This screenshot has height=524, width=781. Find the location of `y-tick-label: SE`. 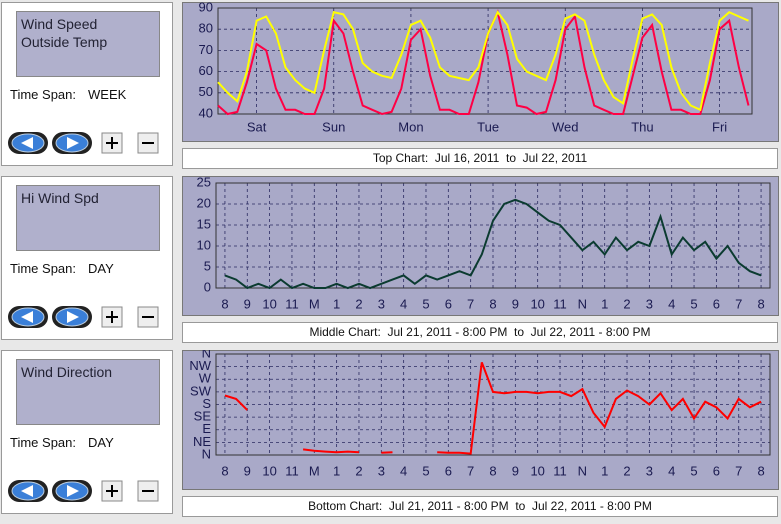

y-tick-label: SE is located at coordinates (203, 416).